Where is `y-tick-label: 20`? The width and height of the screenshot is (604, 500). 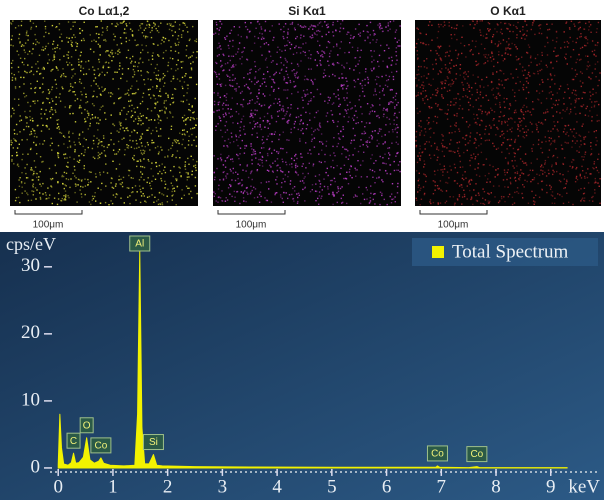
y-tick-label: 20 is located at coordinates (30, 332).